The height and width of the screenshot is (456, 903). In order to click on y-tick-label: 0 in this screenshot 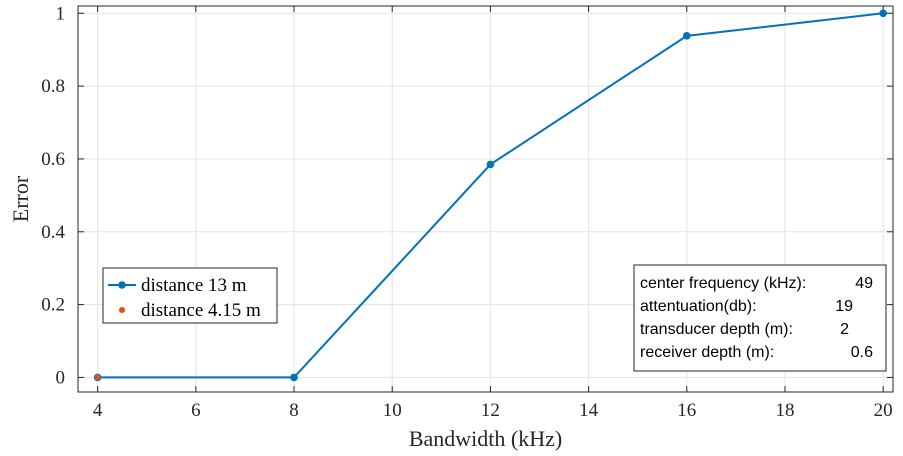, I will do `click(61, 377)`.